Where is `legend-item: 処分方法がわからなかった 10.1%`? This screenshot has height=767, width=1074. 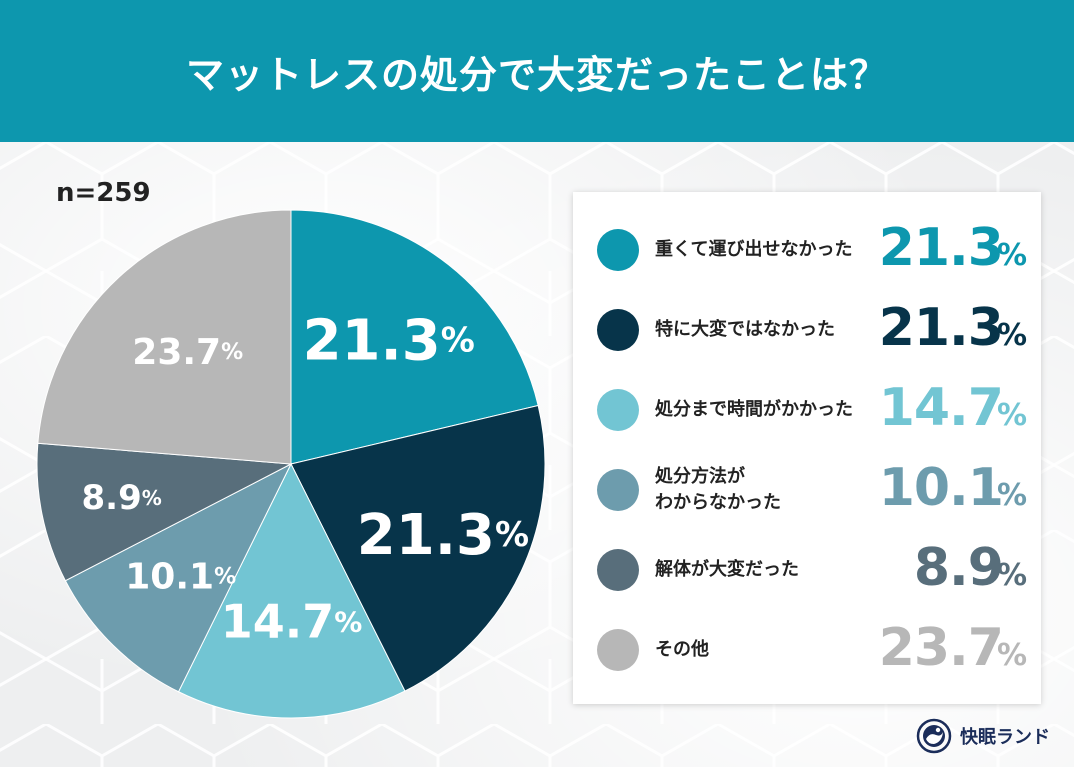 legend-item: 処分方法がわからなかった 10.1% is located at coordinates (807, 490).